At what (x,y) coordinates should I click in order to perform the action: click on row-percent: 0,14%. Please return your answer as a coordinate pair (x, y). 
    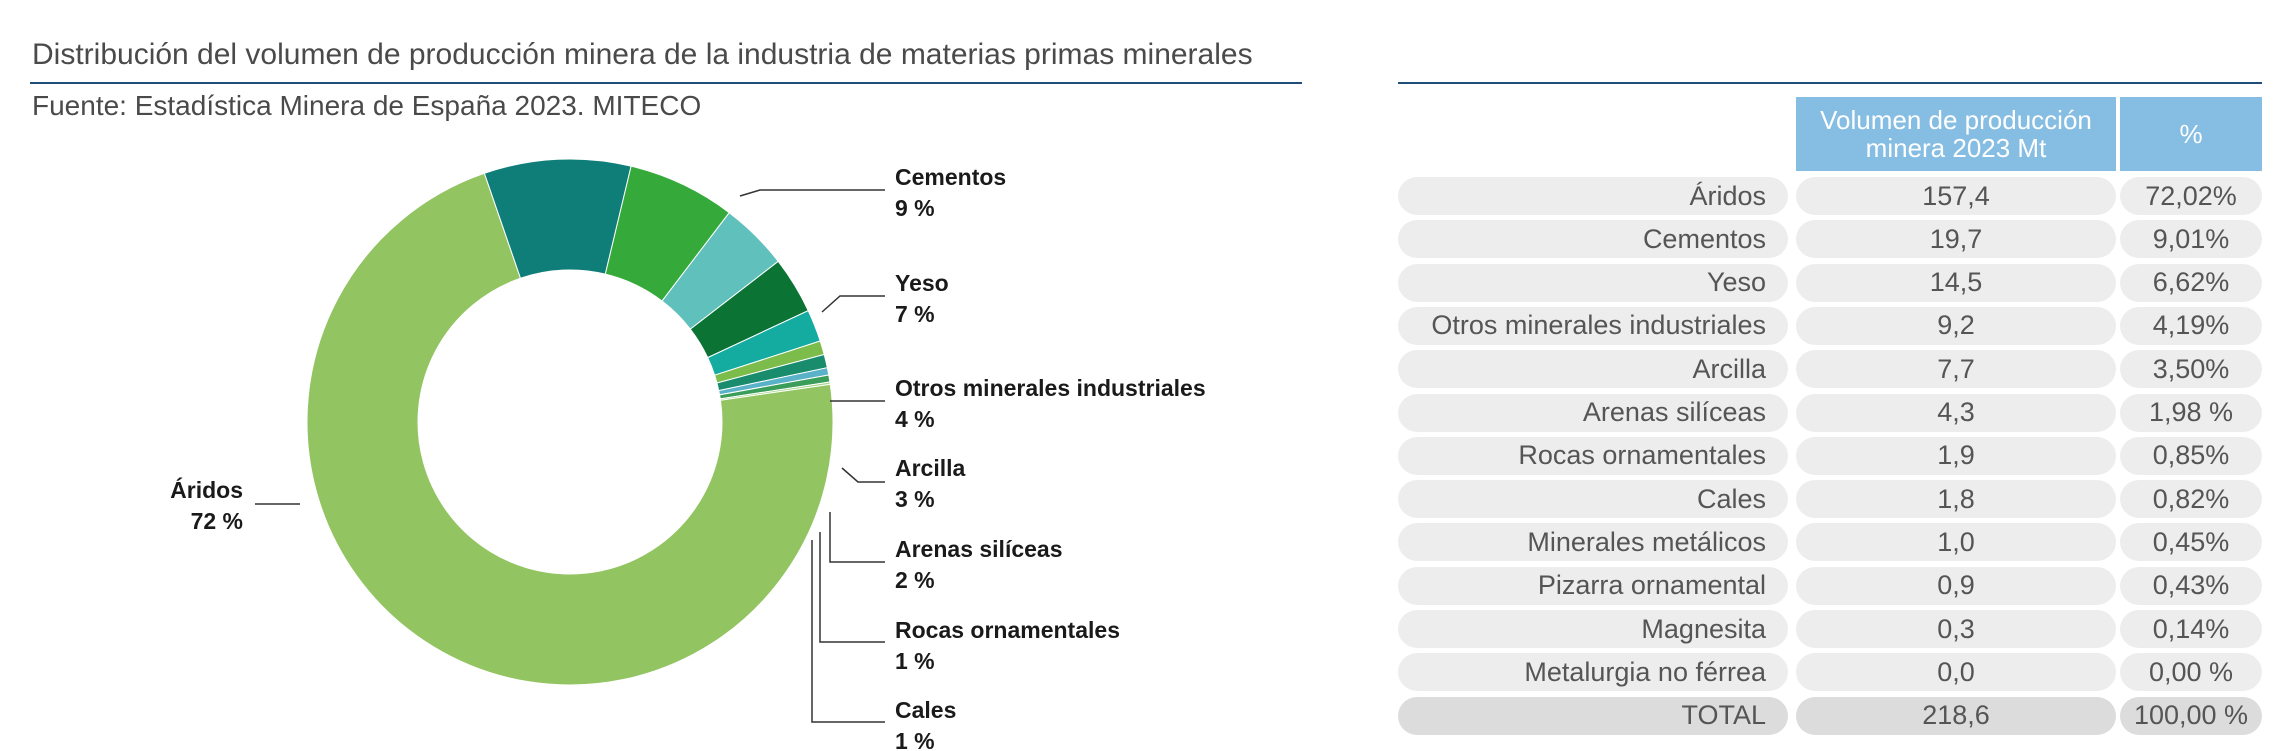
    Looking at the image, I should click on (2191, 629).